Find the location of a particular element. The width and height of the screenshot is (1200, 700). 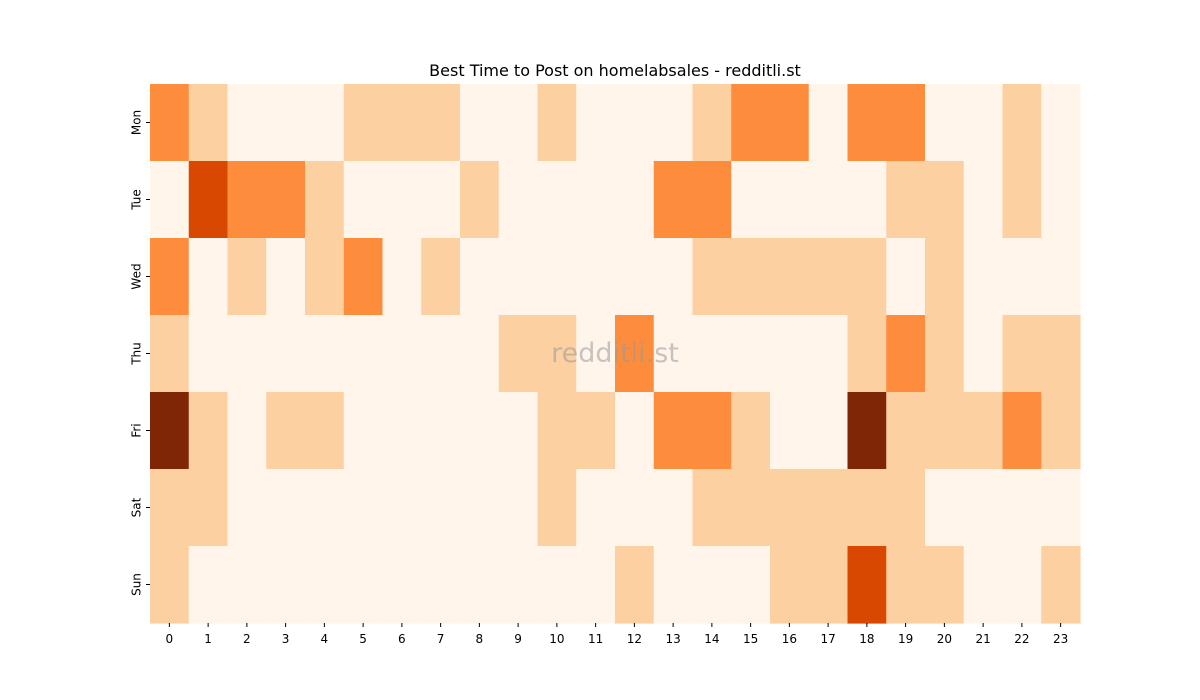

x-tick-label: 18 is located at coordinates (866, 639).